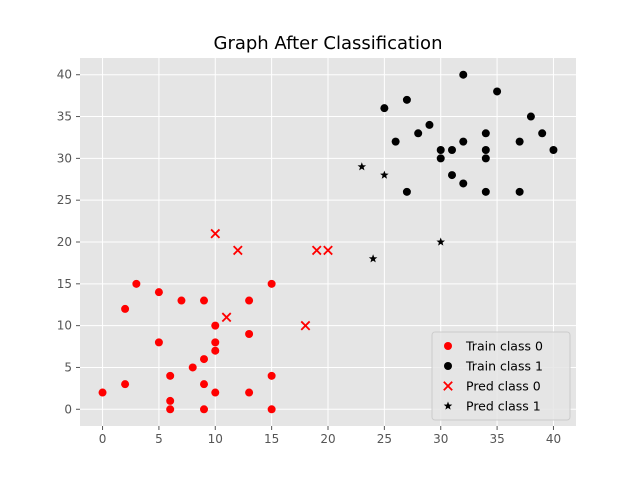 This screenshot has width=640, height=480. I want to click on x-tick-label: 15, so click(271, 439).